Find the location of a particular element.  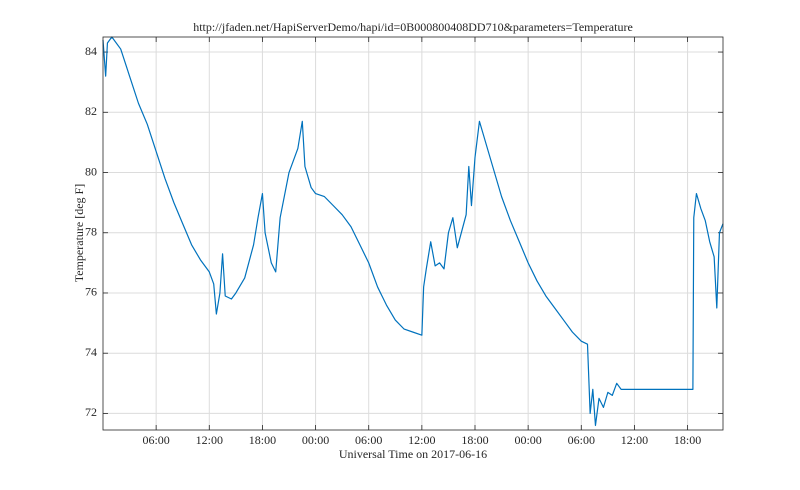

y-tick-label: 80 is located at coordinates (91, 171).